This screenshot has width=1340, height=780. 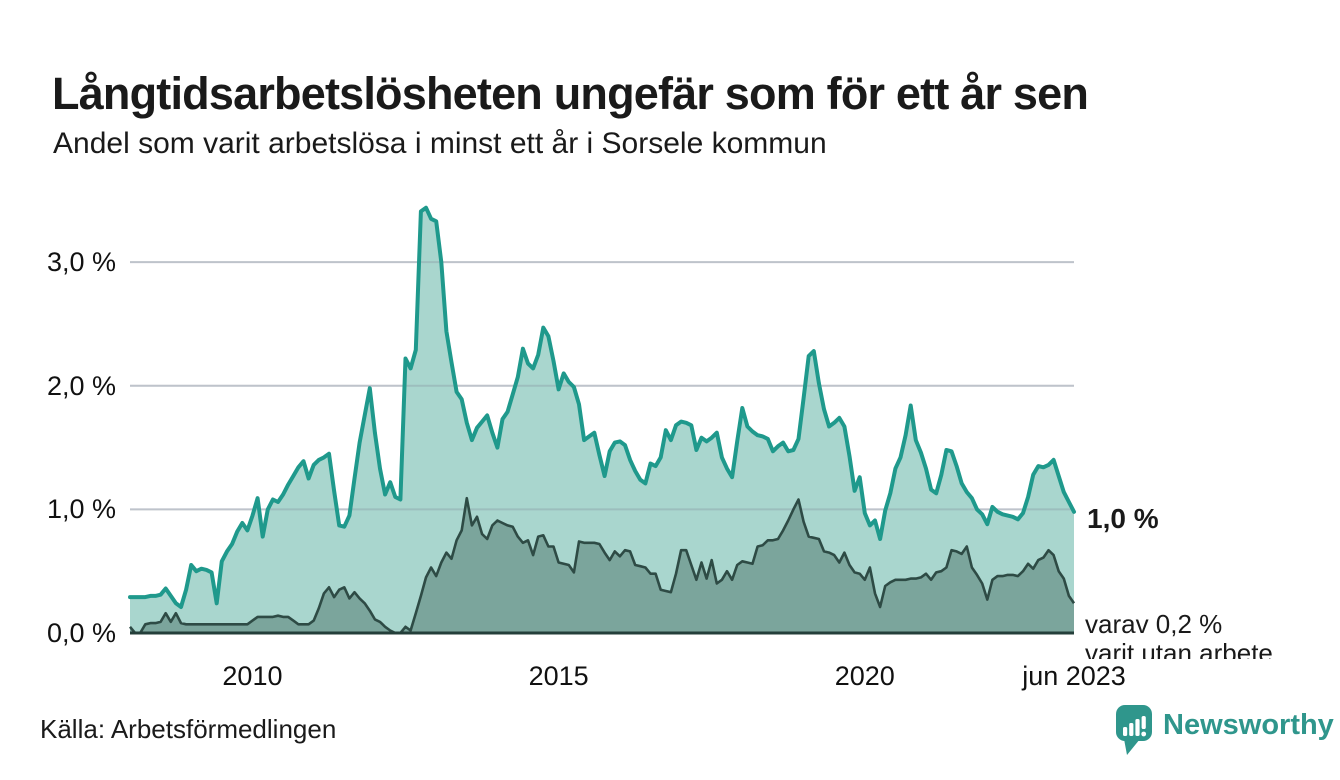 What do you see at coordinates (81, 262) in the screenshot?
I see `y-axis-tick-3-percent: 3,0 %` at bounding box center [81, 262].